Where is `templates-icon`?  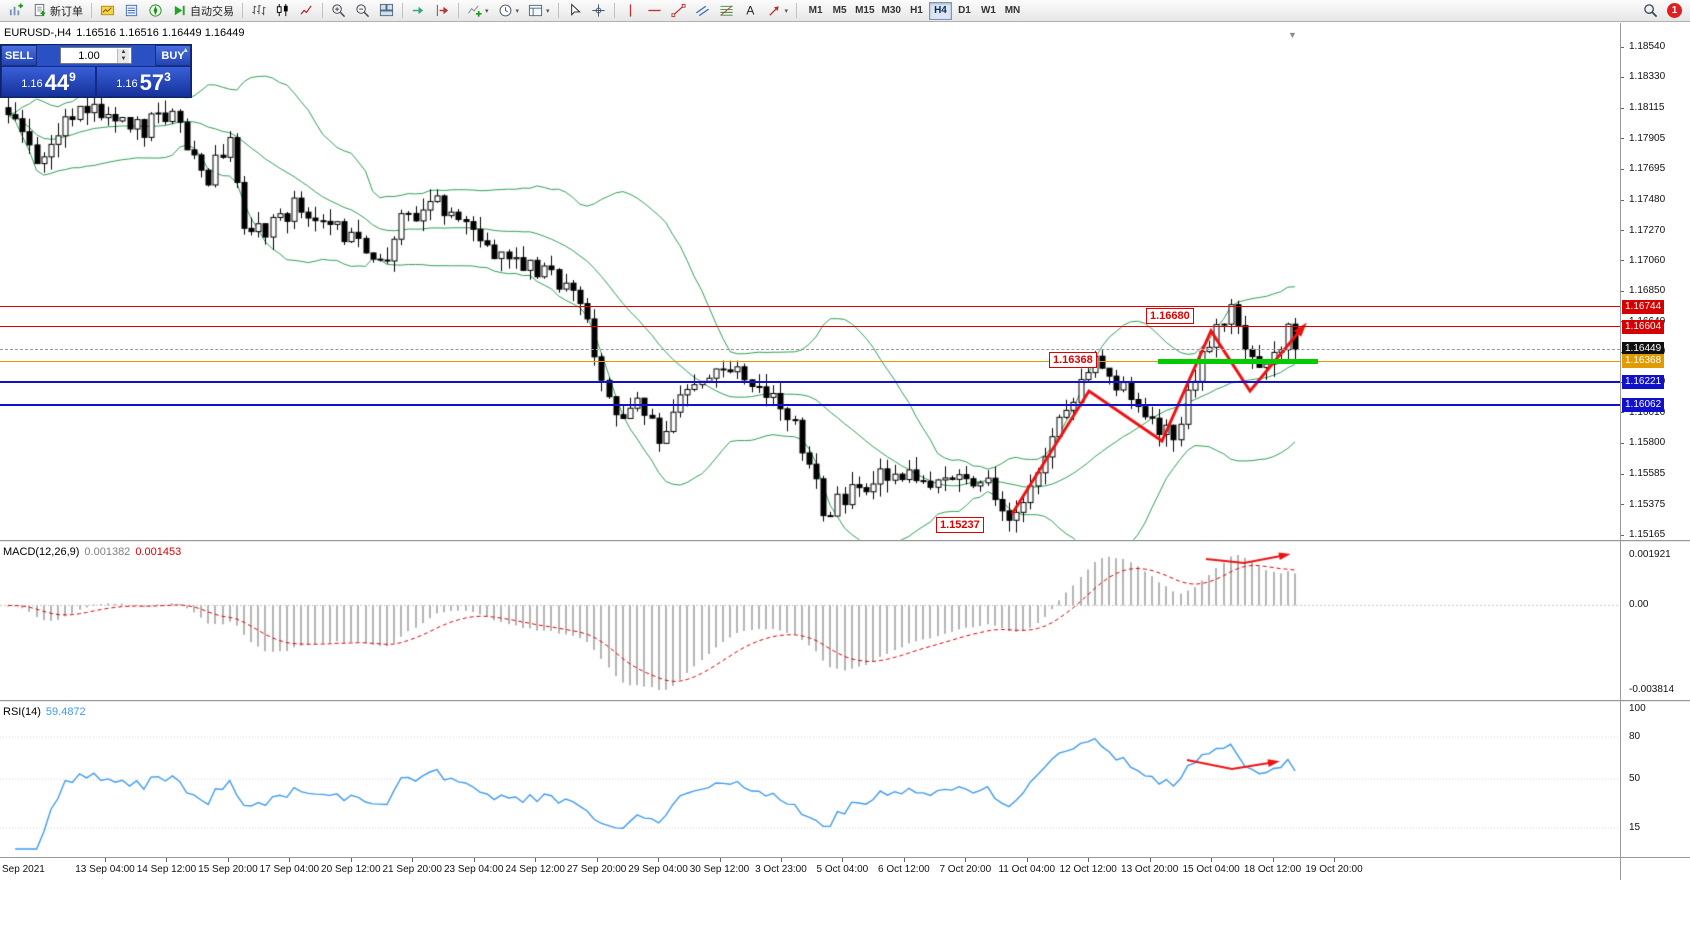
templates-icon is located at coordinates (535, 10).